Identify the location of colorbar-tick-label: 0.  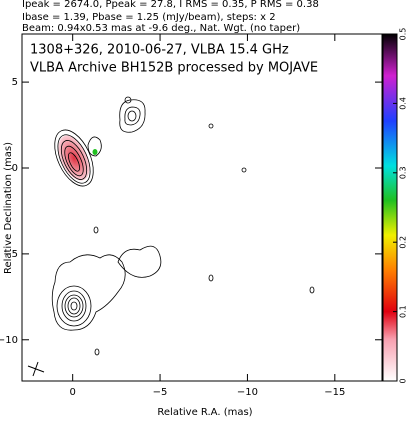
(403, 380).